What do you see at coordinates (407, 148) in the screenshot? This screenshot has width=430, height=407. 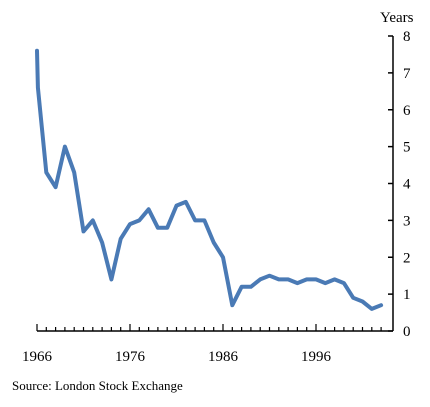 I see `y-tick-label: 5` at bounding box center [407, 148].